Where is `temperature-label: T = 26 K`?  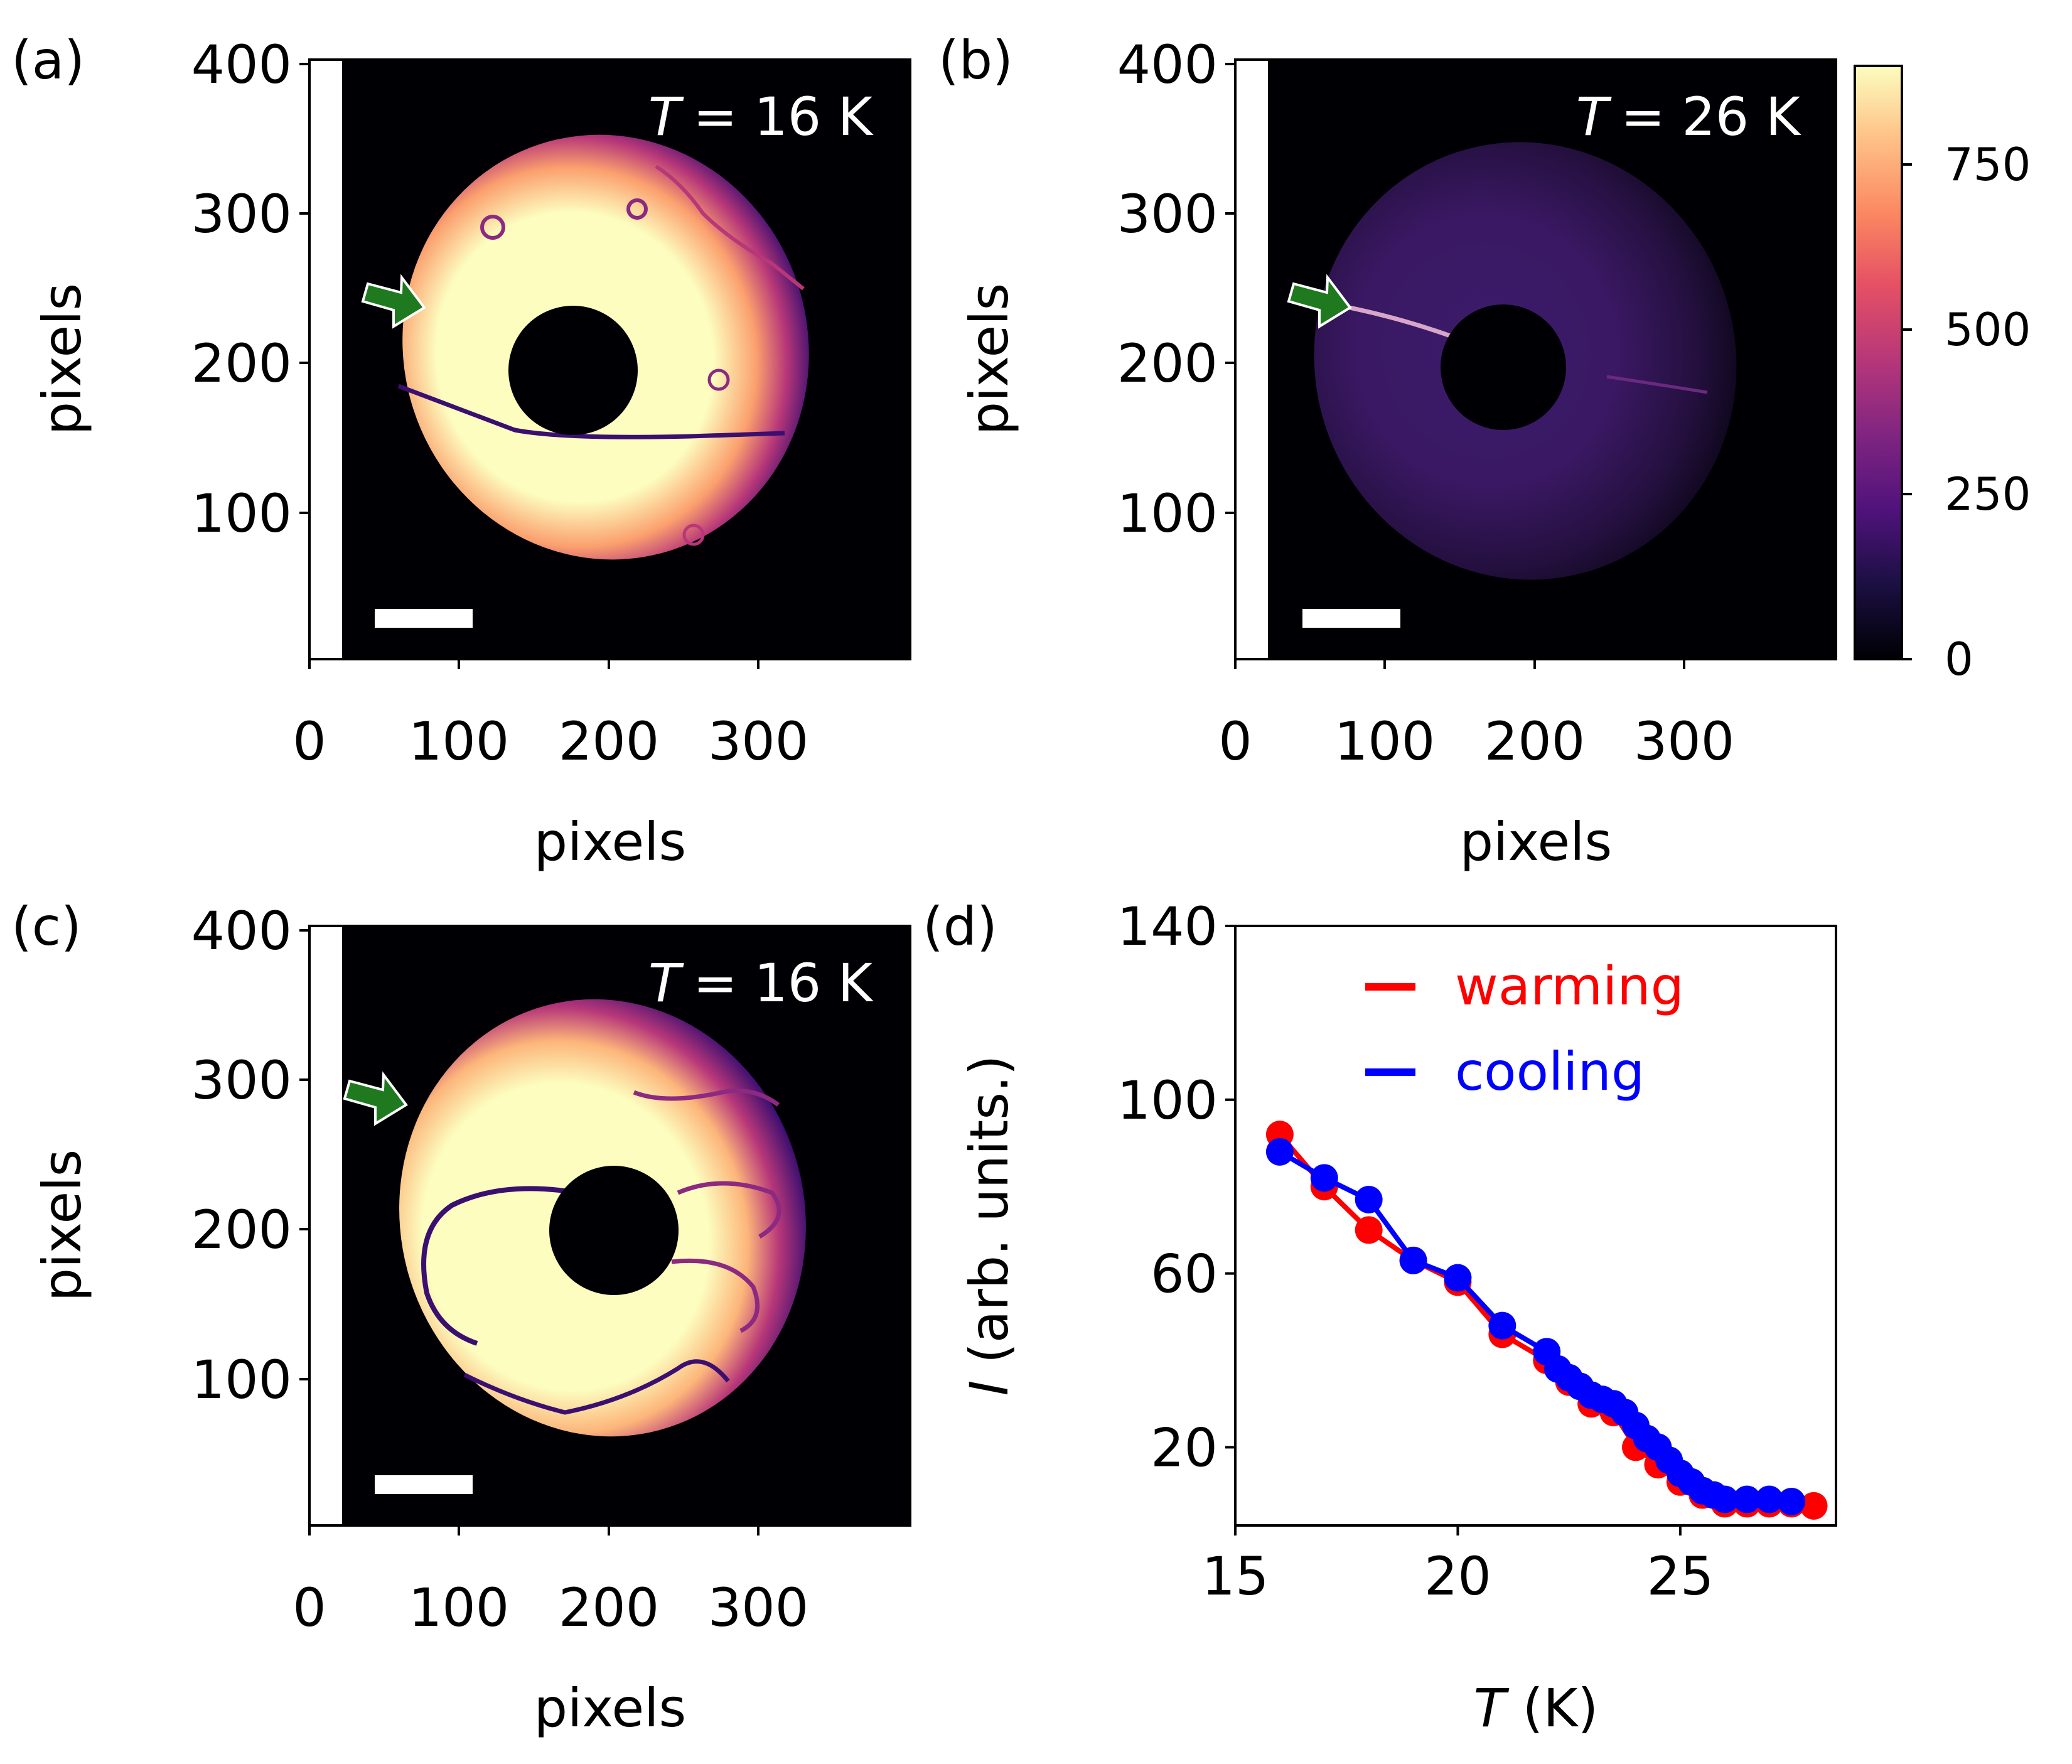 temperature-label: T = 26 K is located at coordinates (1689, 117).